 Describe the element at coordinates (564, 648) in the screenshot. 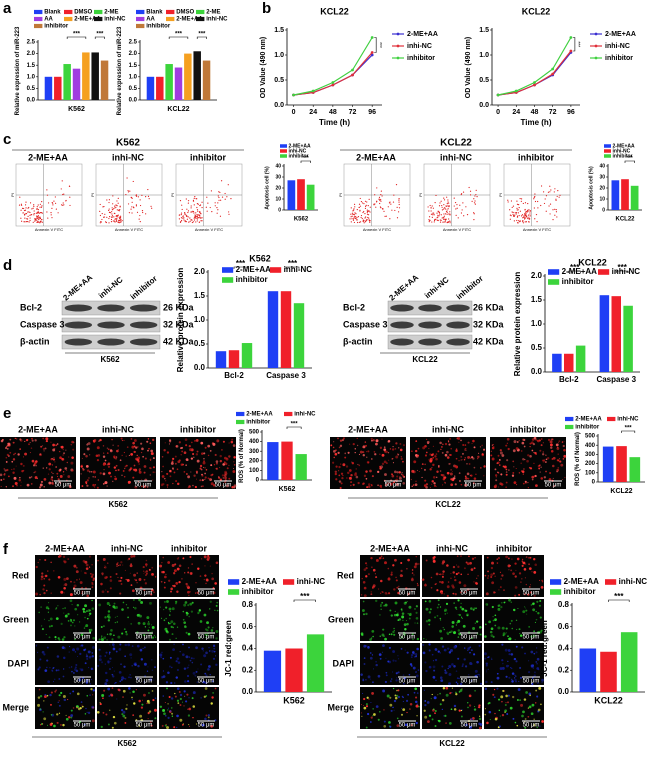

I see `y-tick-label: 0.4` at that location.